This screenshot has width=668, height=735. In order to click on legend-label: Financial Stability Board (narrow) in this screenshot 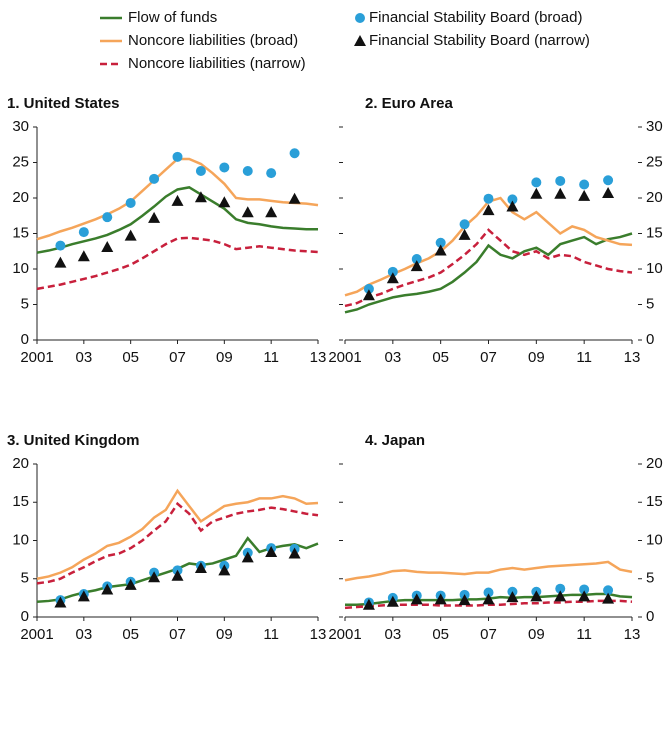, I will do `click(479, 40)`.